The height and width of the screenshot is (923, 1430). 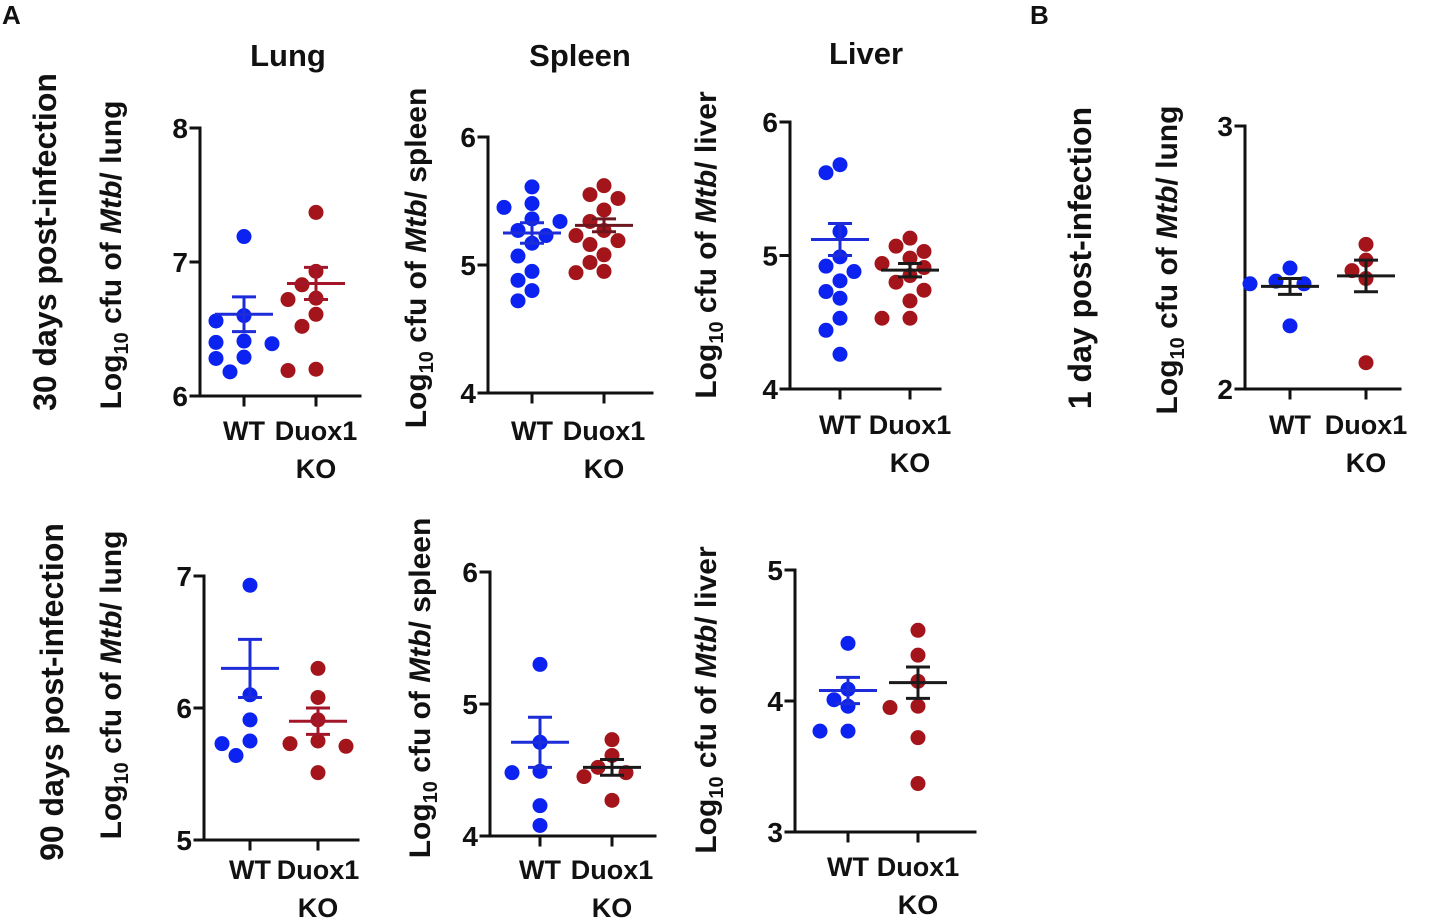 What do you see at coordinates (420, 574) in the screenshot?
I see `y-axis-label-organ: / spleen` at bounding box center [420, 574].